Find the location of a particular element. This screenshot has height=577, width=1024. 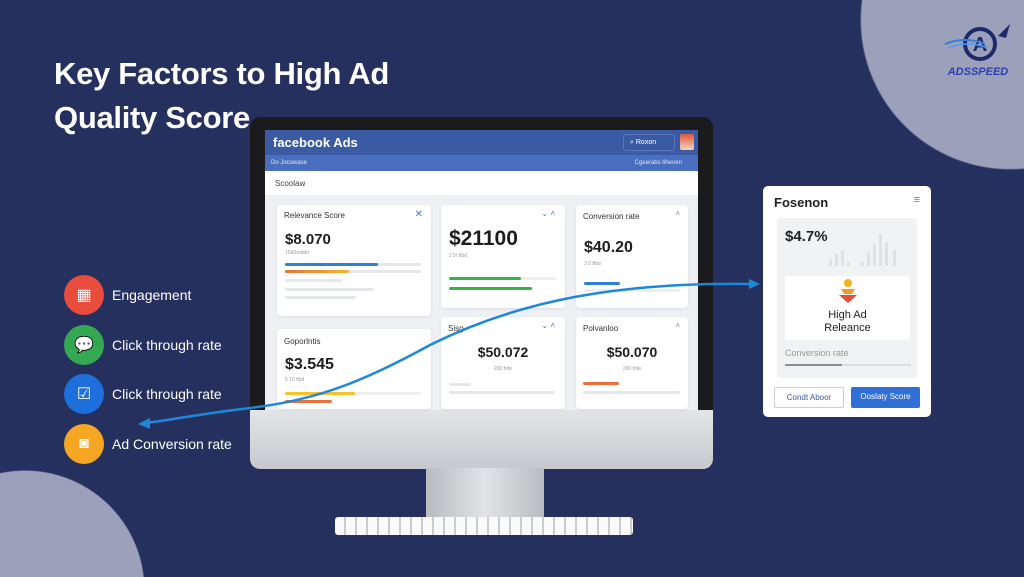

factor-item: ▦ Engagement is located at coordinates (127, 295).